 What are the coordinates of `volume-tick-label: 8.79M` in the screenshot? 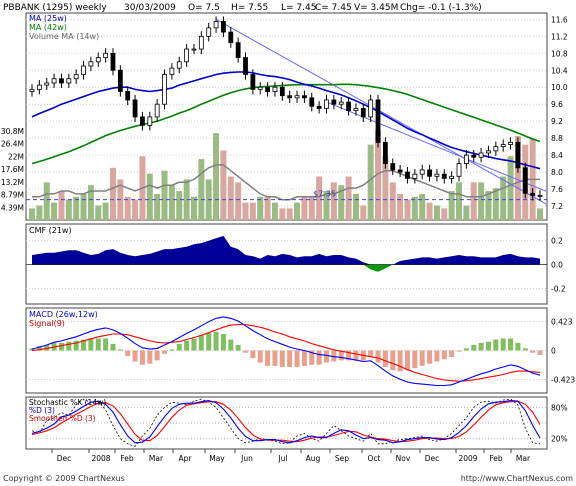 It's located at (12, 195).